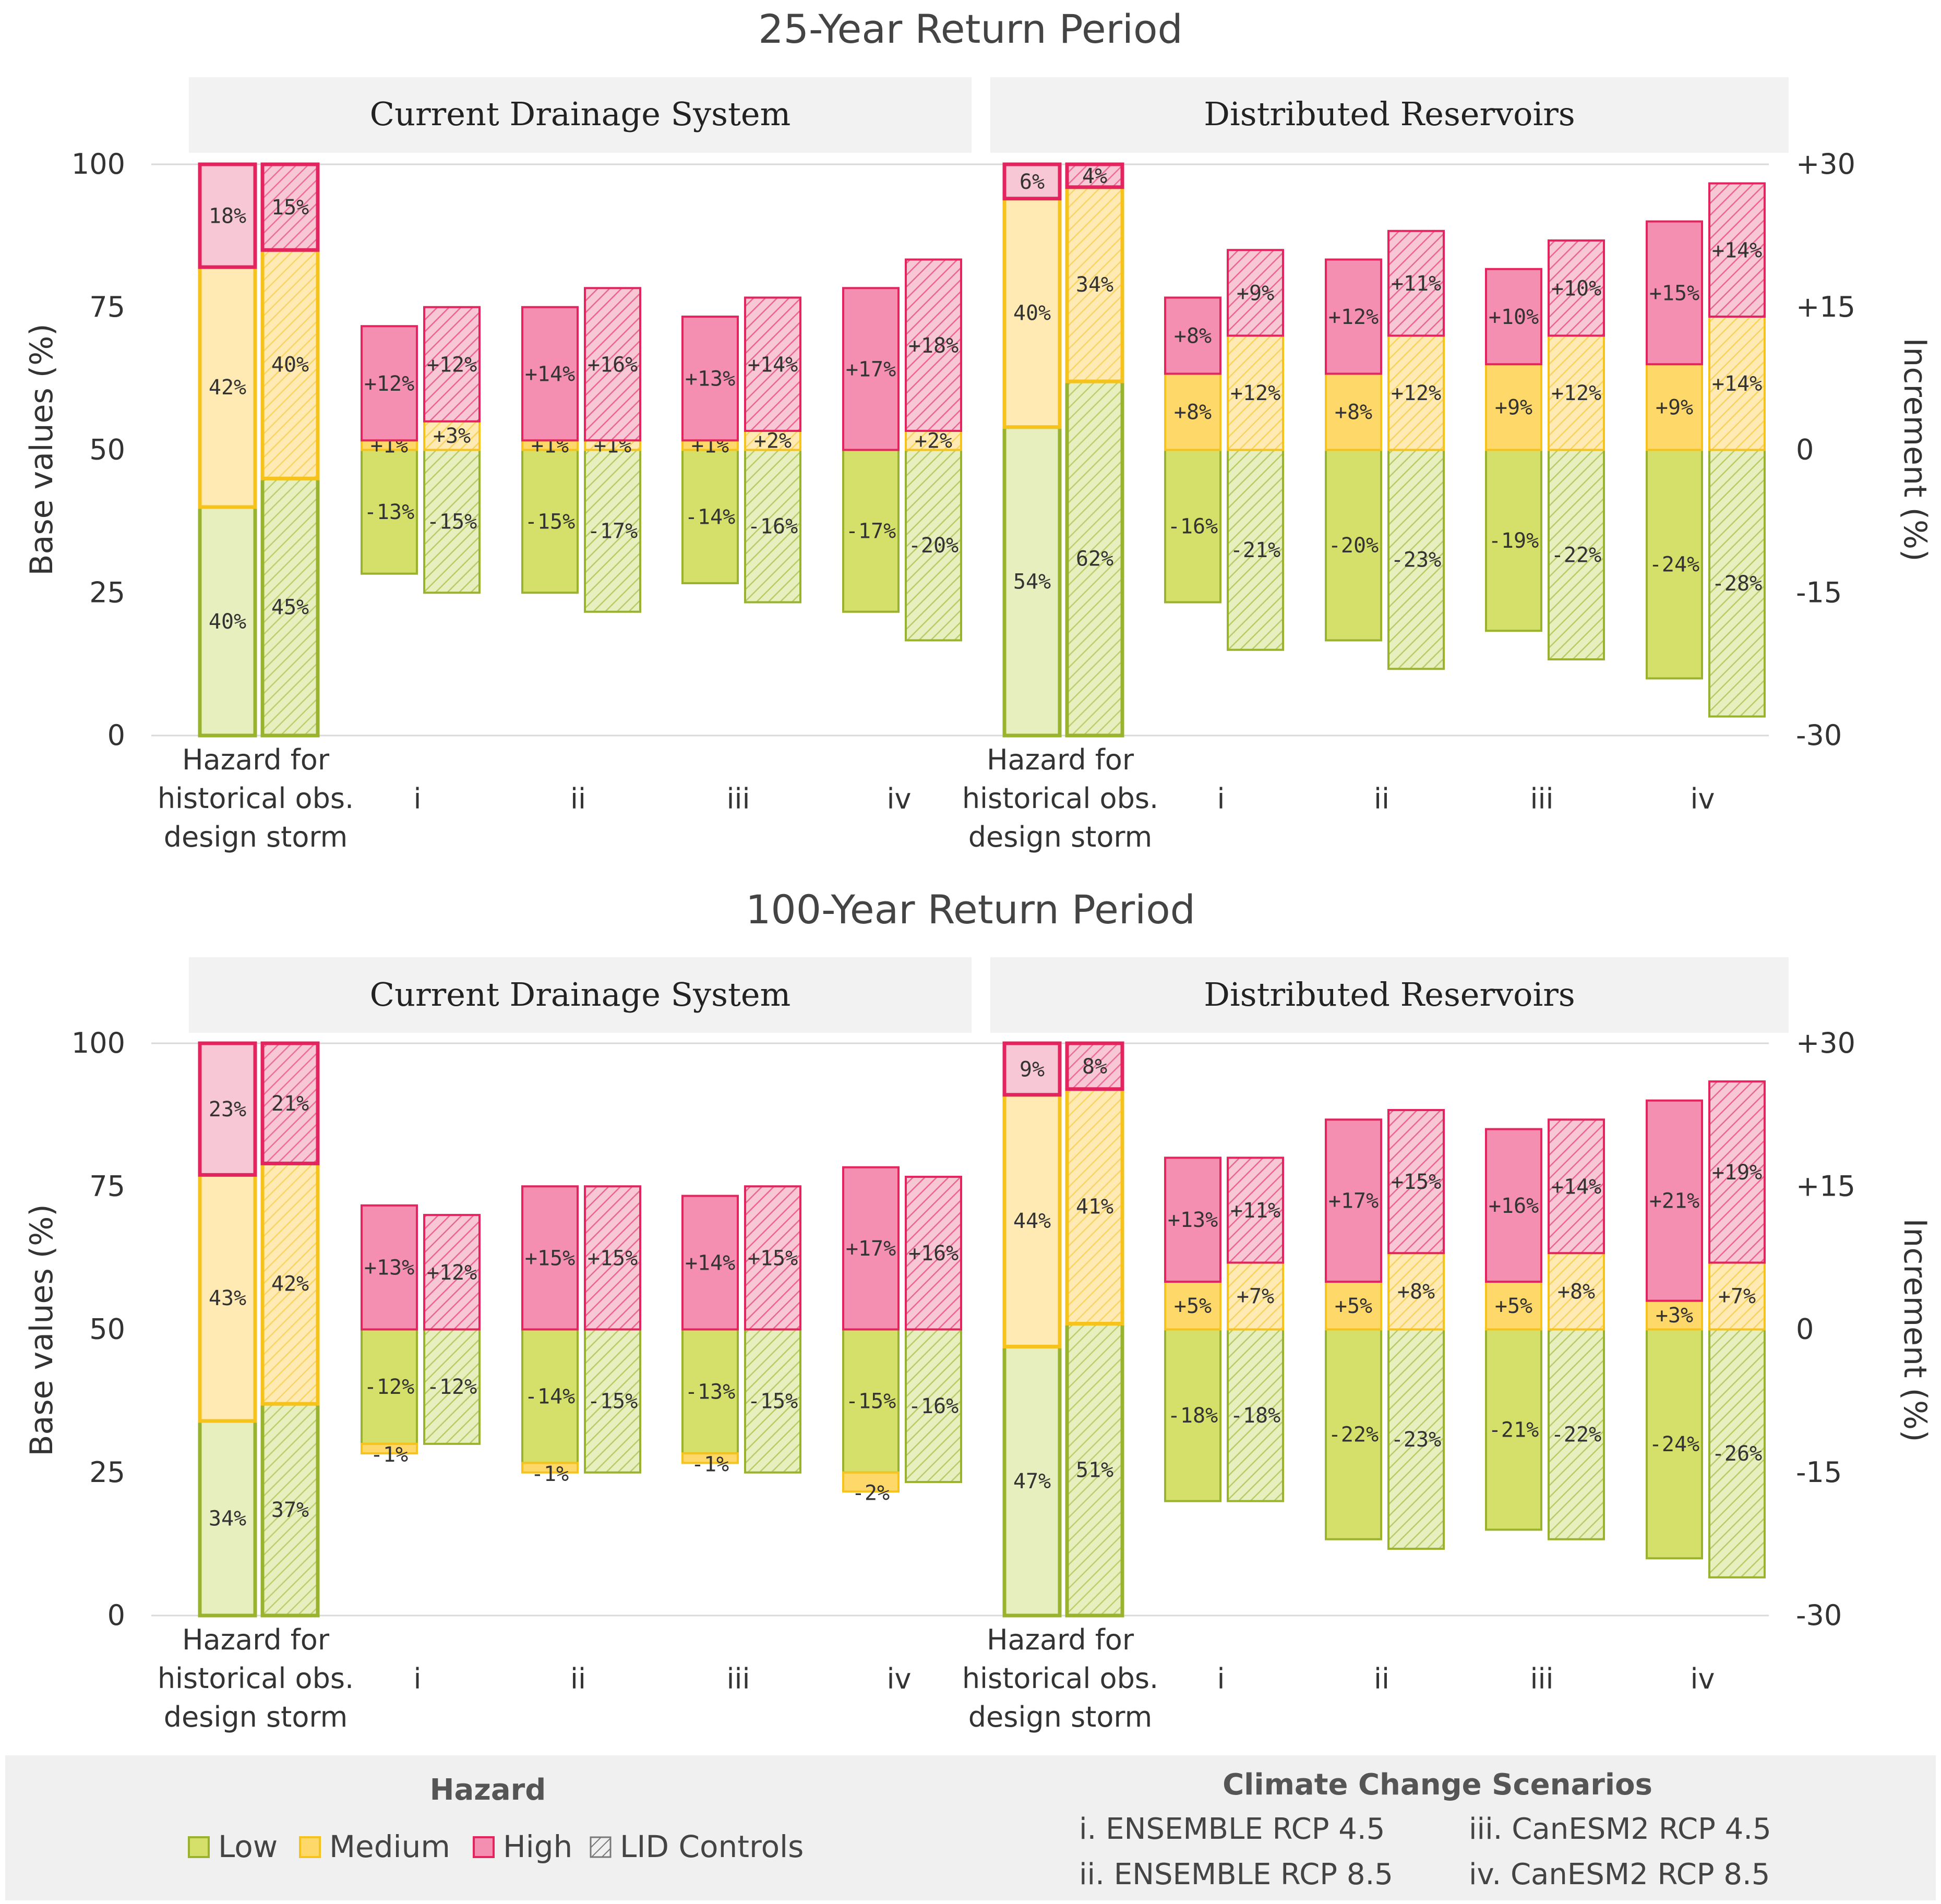  Describe the element at coordinates (970, 29) in the screenshot. I see `chart-title: 25-Year Return Period` at that location.